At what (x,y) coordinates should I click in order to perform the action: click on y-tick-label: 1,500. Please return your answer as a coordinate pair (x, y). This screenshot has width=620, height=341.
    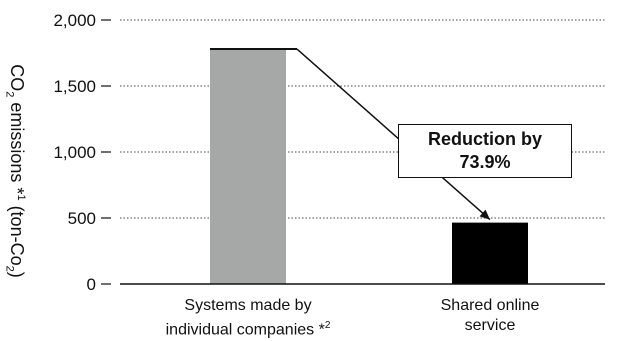
    Looking at the image, I should click on (74, 86).